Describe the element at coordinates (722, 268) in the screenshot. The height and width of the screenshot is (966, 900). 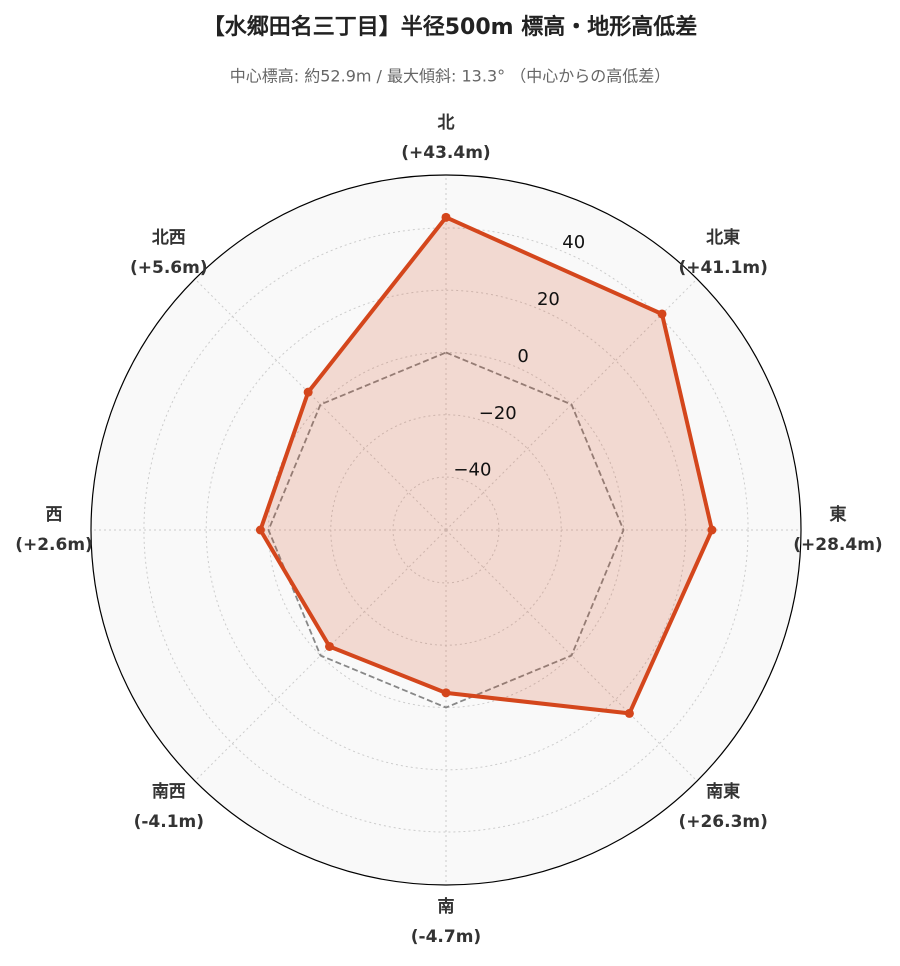
I see `value-label: (+41.1m)` at that location.